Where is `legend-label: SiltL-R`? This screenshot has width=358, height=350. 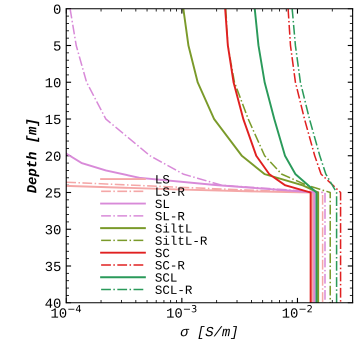
legend-label: SiltL-R is located at coordinates (181, 240).